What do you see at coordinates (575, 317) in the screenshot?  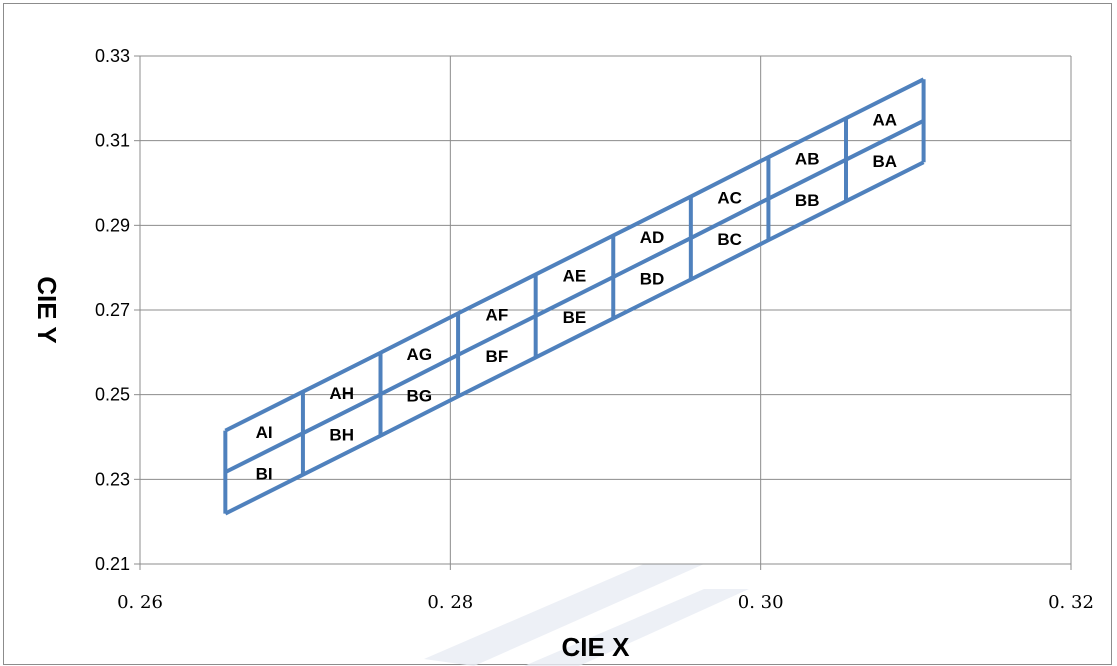 I see `bin-label-be: BE` at bounding box center [575, 317].